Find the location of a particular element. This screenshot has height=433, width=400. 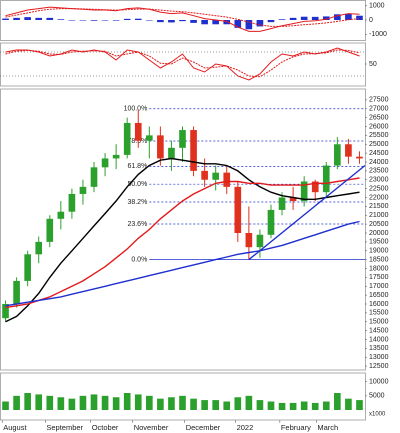

y-tick-label: -1000 is located at coordinates (378, 34).